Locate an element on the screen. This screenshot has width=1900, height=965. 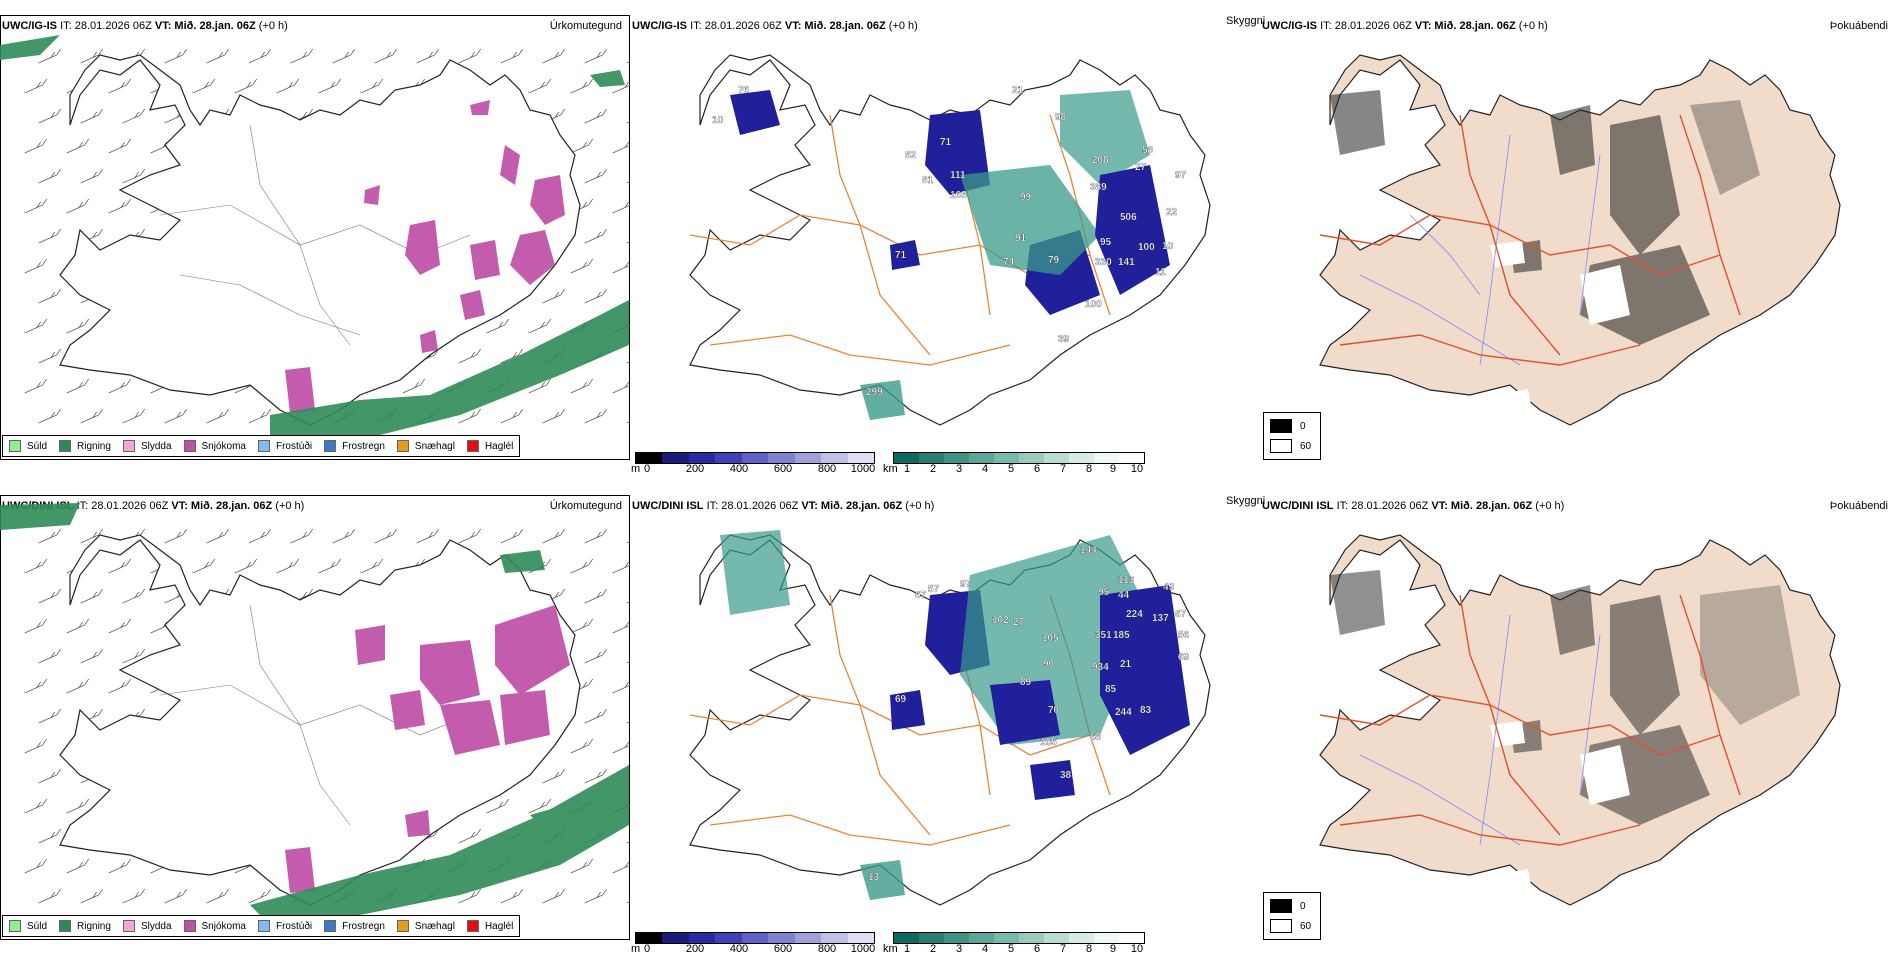
legend-item-freezing-drizzle: Frostúði is located at coordinates (284, 446).